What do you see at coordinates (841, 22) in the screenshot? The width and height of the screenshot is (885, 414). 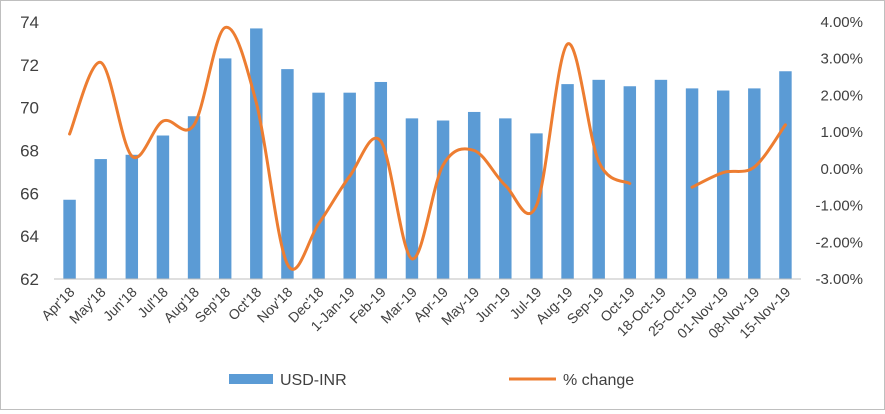 I see `right-tick-label: 4.00%` at bounding box center [841, 22].